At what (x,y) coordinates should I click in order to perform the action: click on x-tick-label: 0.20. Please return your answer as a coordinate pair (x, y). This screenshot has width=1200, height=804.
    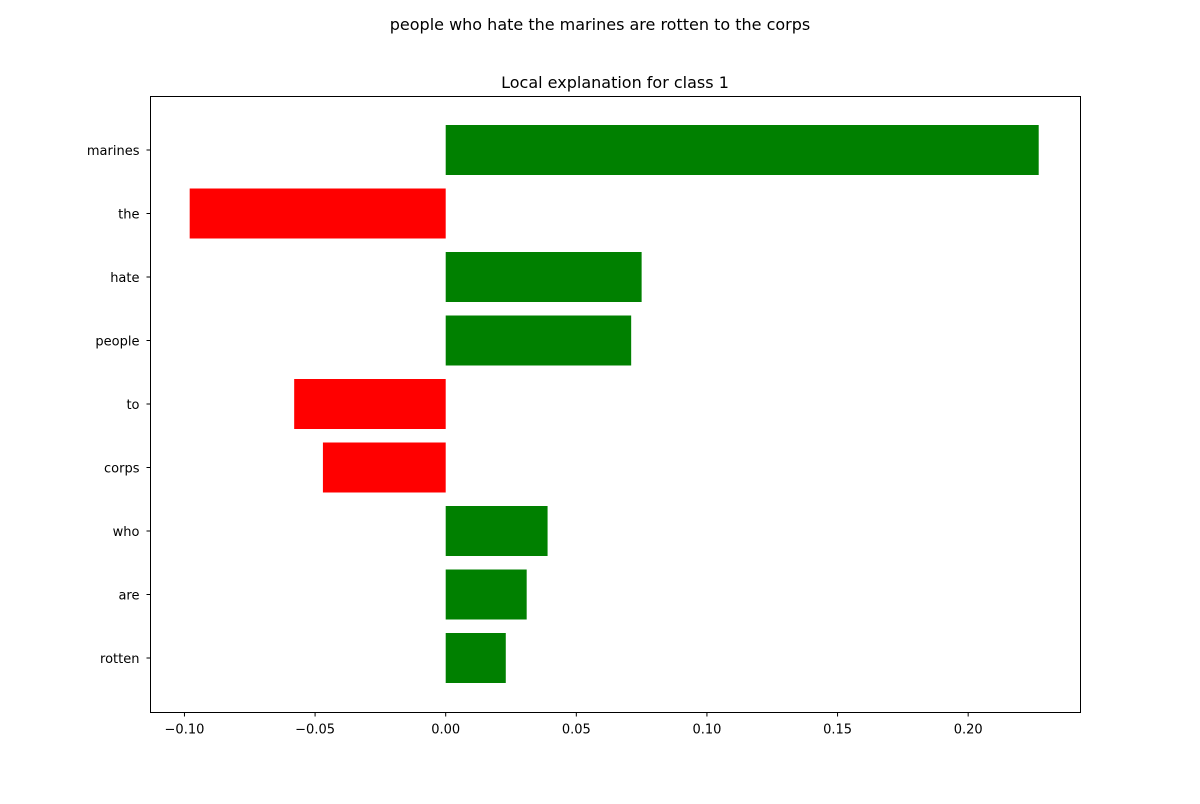
    Looking at the image, I should click on (968, 730).